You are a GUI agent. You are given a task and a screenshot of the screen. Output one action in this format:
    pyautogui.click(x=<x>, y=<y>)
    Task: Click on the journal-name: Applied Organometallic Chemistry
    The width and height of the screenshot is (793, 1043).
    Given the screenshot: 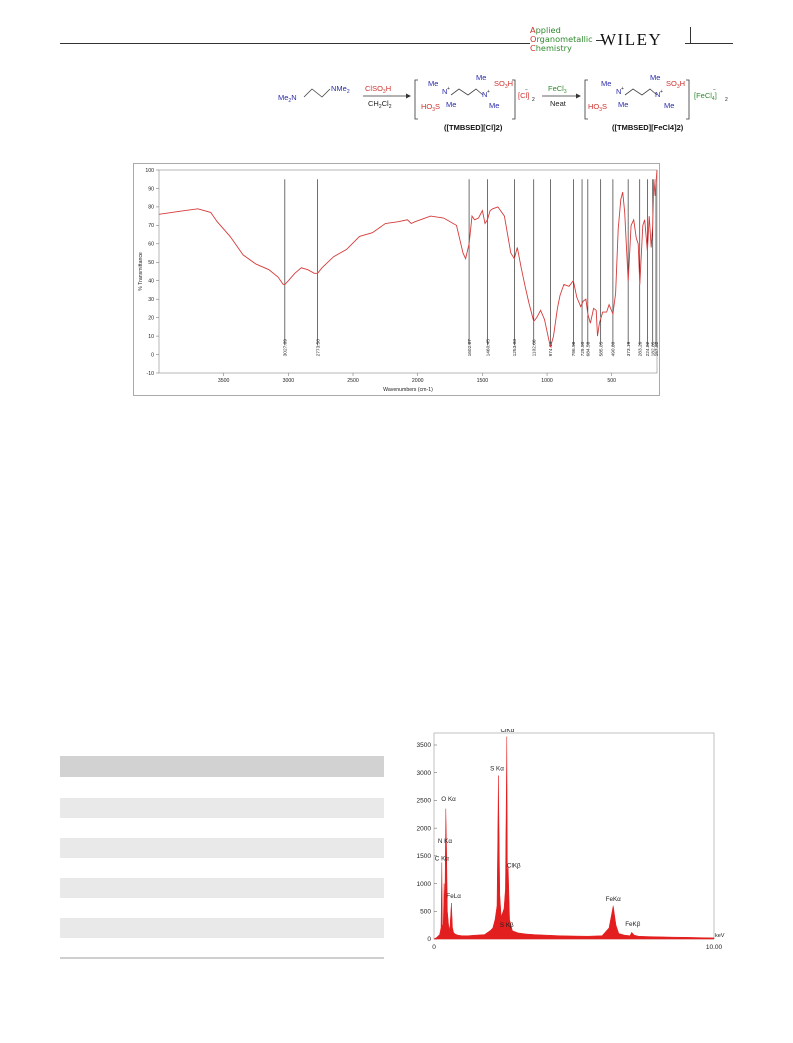 What is the action you would take?
    pyautogui.click(x=561, y=39)
    